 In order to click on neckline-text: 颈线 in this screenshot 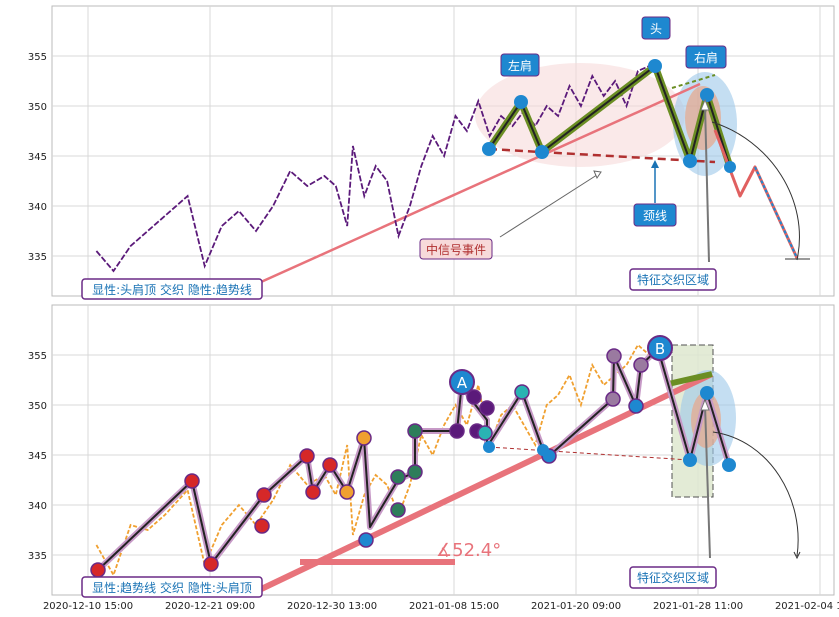, I will do `click(655, 216)`.